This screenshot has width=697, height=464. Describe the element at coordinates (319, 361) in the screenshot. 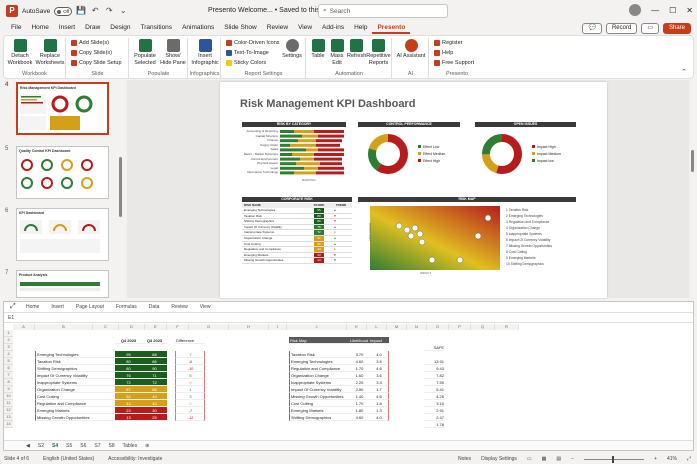

I see `cell-risk-name: Emerging Technologies` at that location.